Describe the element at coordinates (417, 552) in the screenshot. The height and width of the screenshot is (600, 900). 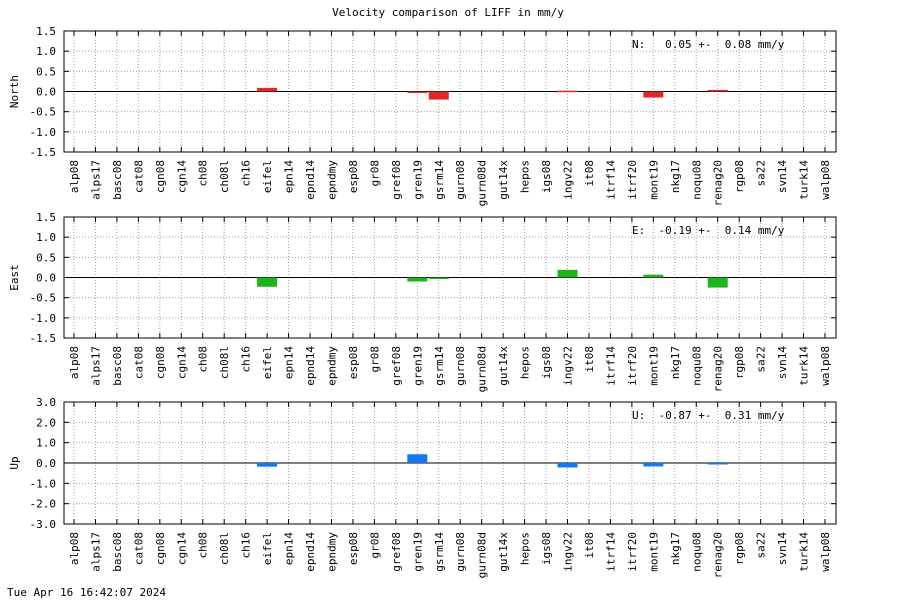
I see `x-tick-label: gren19` at that location.